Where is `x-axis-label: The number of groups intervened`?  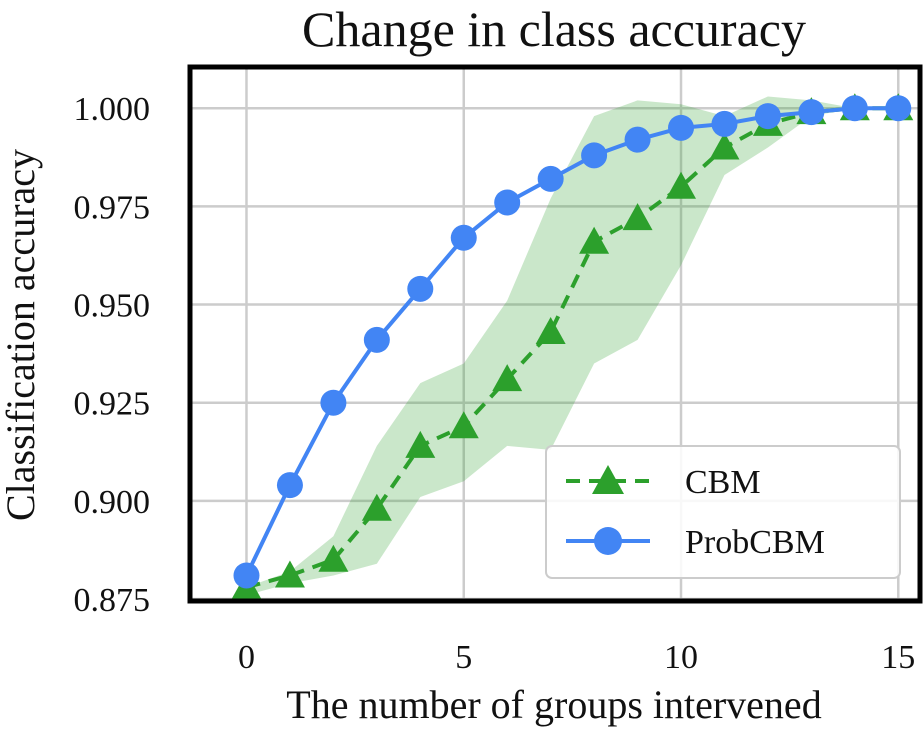
x-axis-label: The number of groups intervened is located at coordinates (553, 704).